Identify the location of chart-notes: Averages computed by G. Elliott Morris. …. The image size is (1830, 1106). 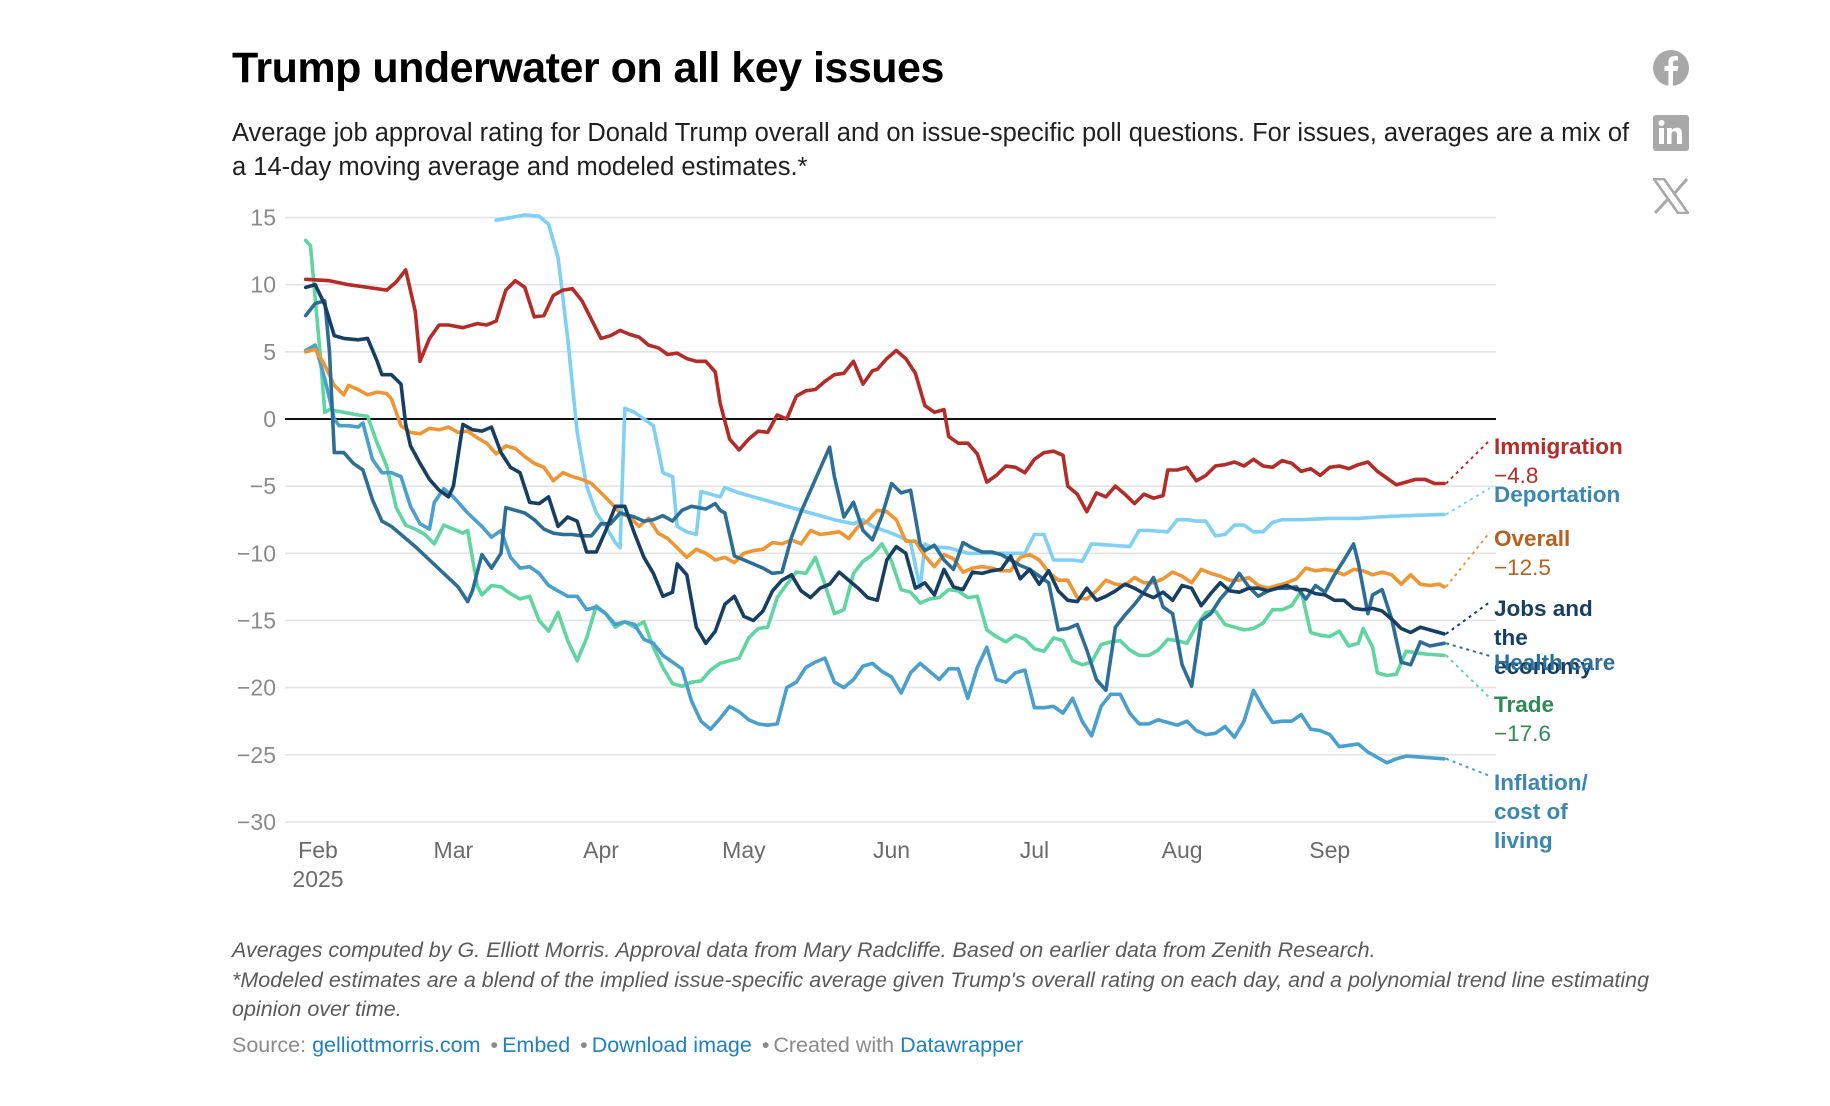
(967, 980).